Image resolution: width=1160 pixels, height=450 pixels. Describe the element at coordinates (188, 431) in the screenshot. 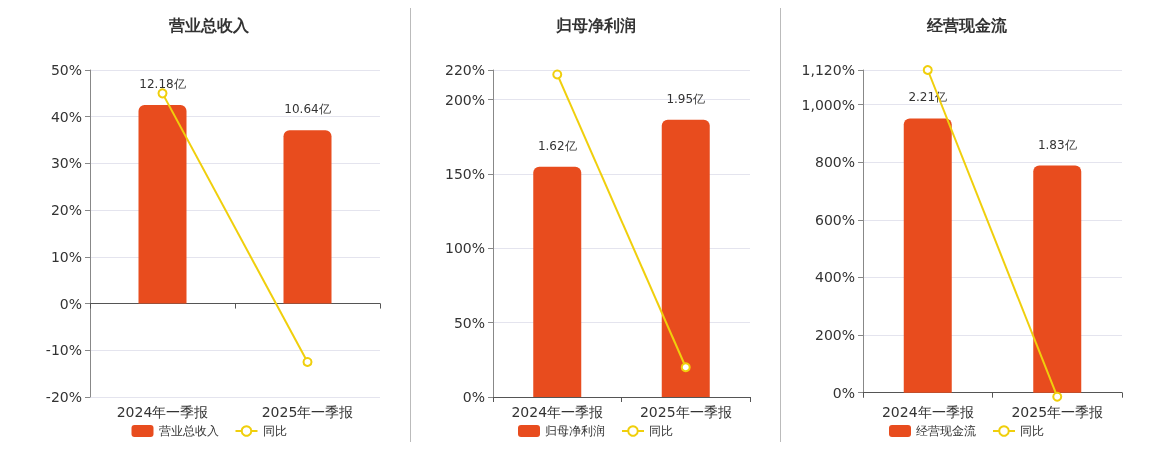

I see `legend-label: 营业总收入` at that location.